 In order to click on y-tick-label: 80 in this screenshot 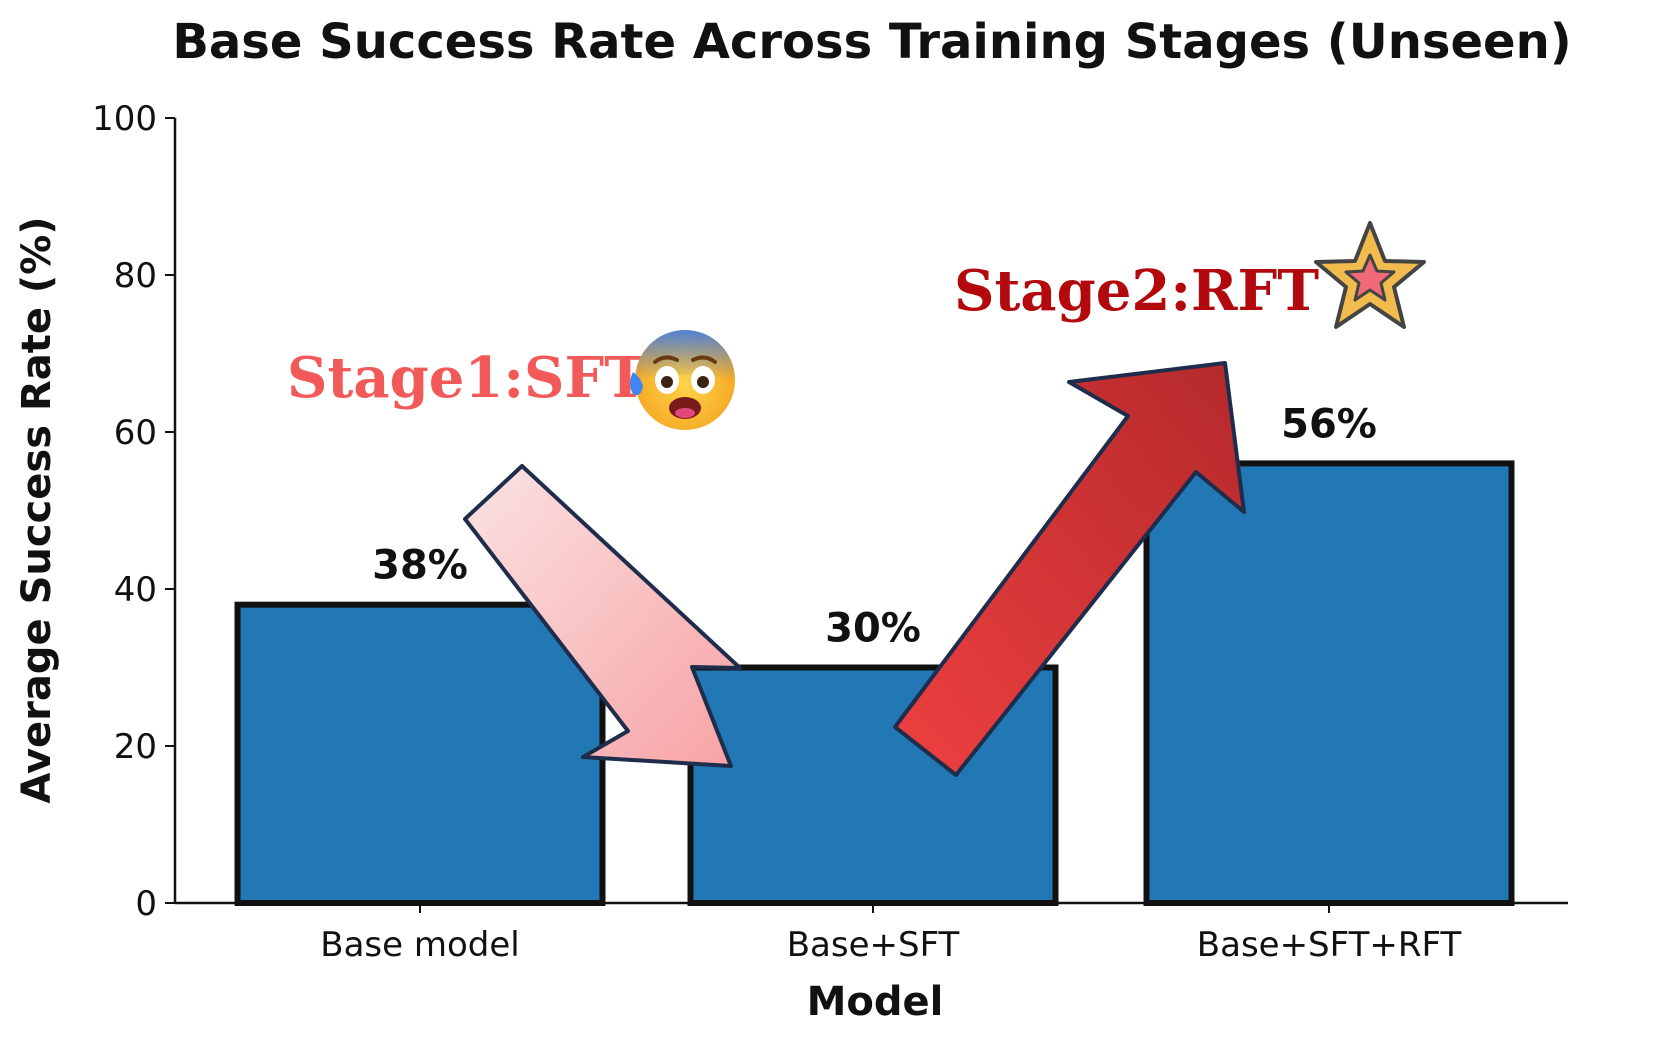, I will do `click(135, 276)`.